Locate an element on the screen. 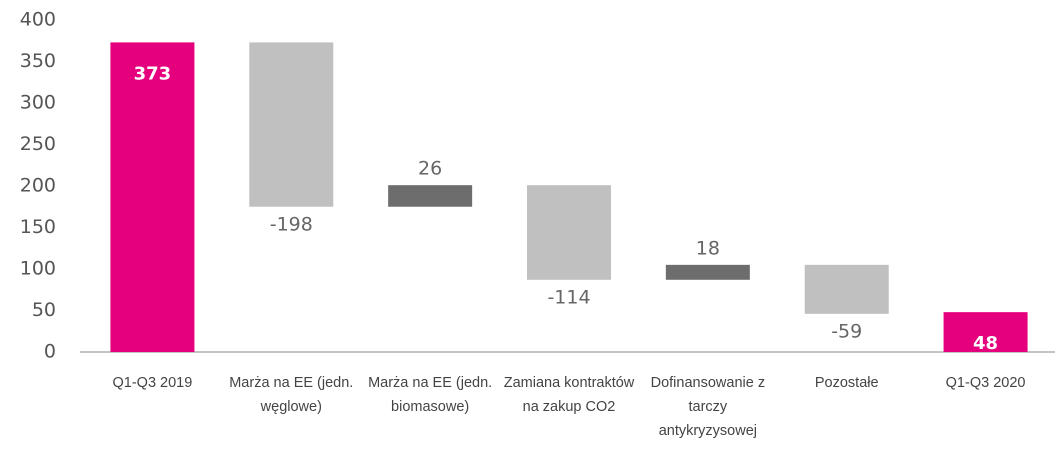 Image resolution: width=1055 pixels, height=450 pixels. x-tick-label: Zamiana kontraktów na zakup CO2 is located at coordinates (569, 395).